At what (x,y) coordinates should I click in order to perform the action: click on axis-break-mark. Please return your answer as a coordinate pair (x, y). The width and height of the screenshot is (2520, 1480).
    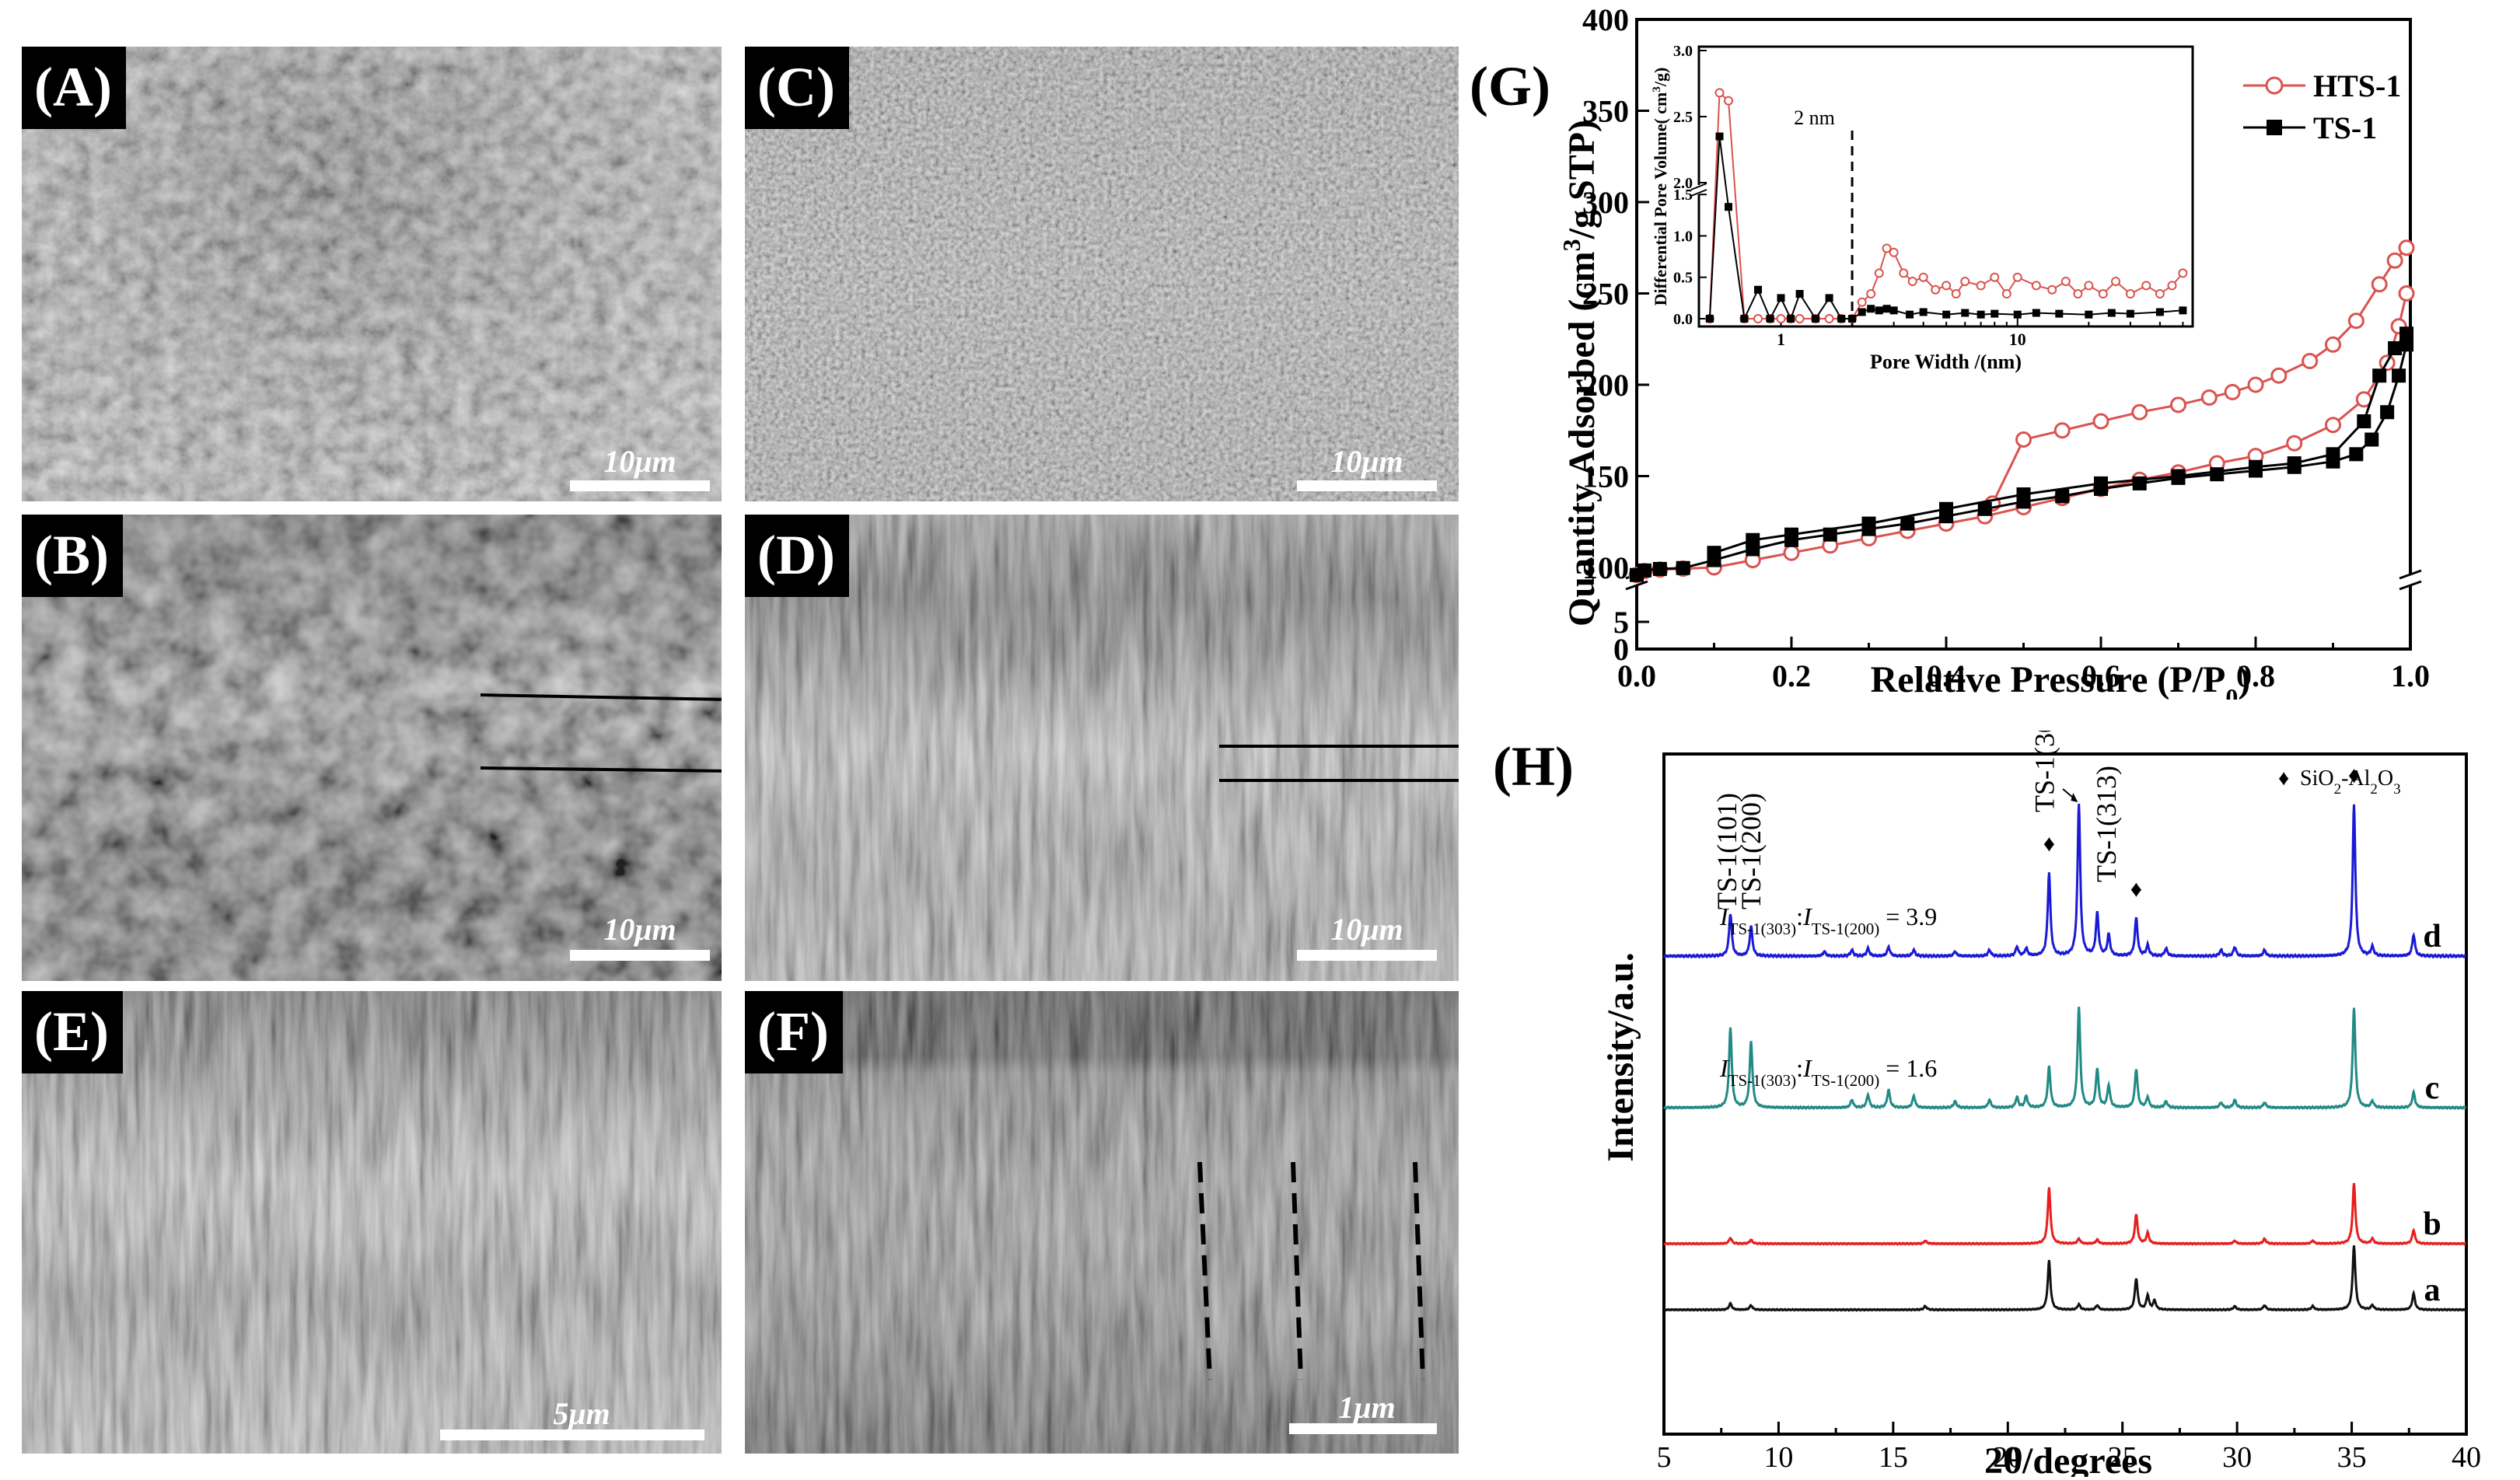
    Looking at the image, I should click on (2411, 574).